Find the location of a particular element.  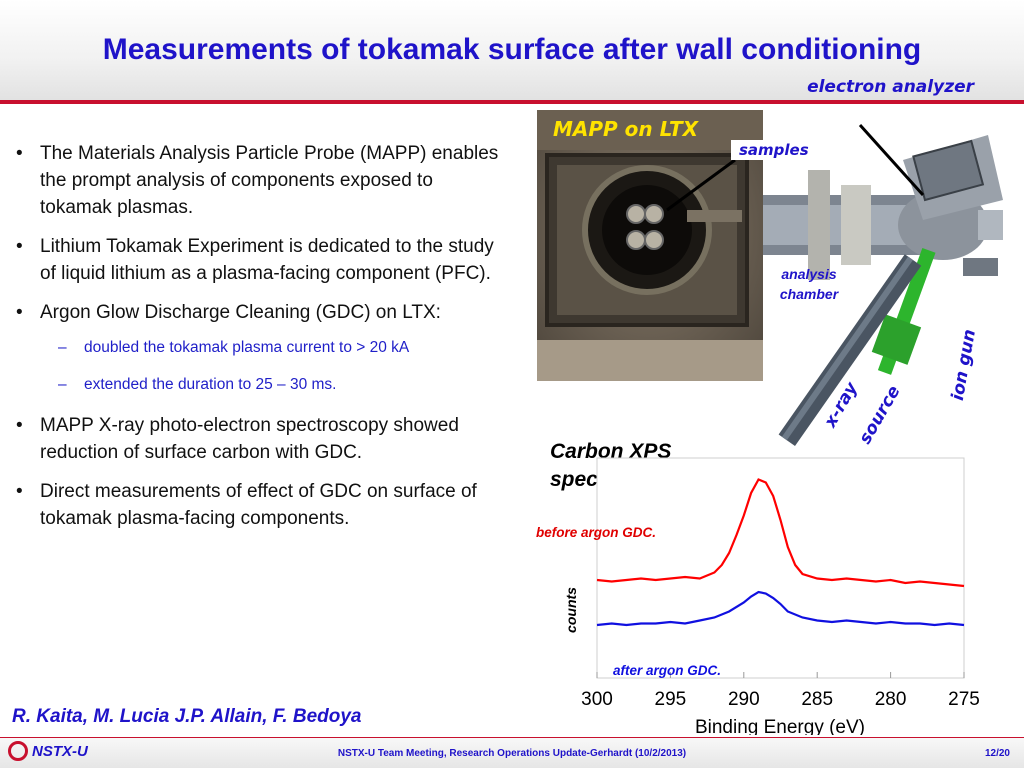

footer-divider is located at coordinates (512, 737).